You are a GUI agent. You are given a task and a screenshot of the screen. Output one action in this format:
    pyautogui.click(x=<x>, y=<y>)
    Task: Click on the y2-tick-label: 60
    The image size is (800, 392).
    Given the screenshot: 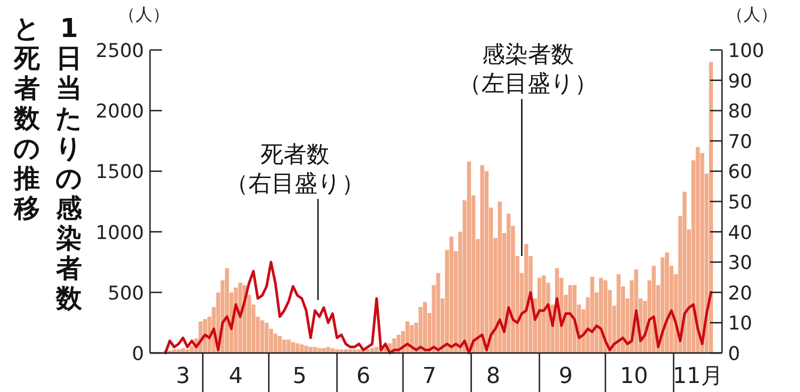 What is the action you would take?
    pyautogui.click(x=740, y=172)
    